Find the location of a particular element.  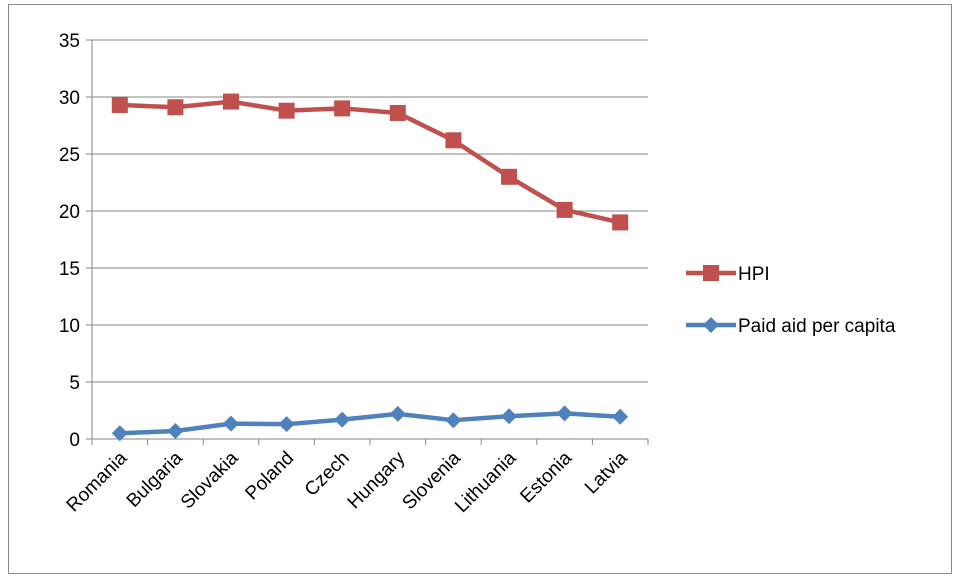

y-tick-label: 20 is located at coordinates (69, 212).